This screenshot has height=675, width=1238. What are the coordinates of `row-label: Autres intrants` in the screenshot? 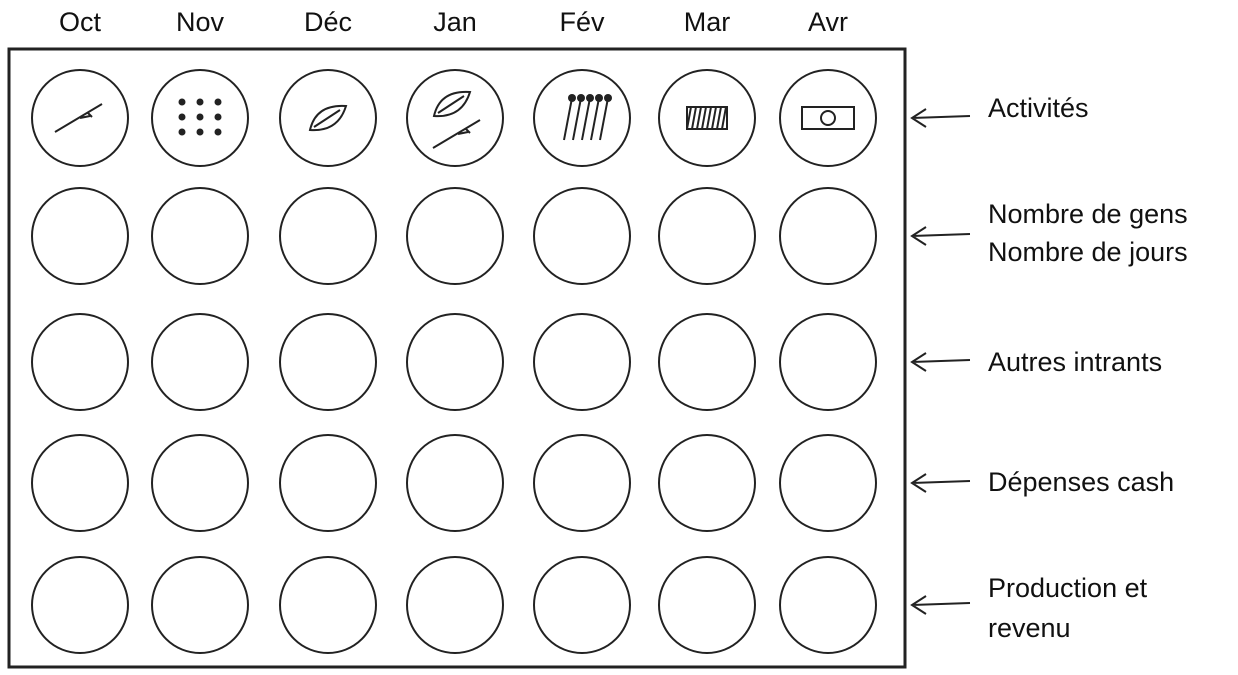 It's located at (1075, 362).